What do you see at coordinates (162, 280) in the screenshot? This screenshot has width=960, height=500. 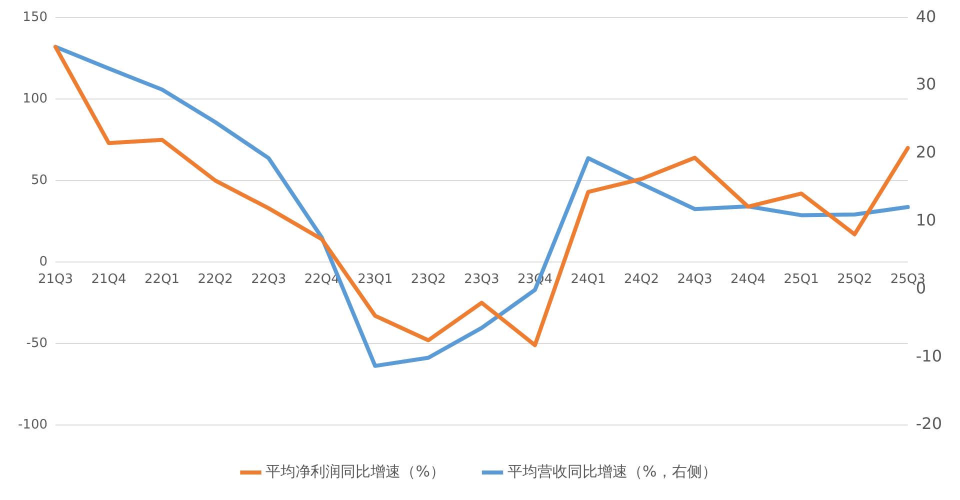 I see `x-tick-label: 22Q1` at bounding box center [162, 280].